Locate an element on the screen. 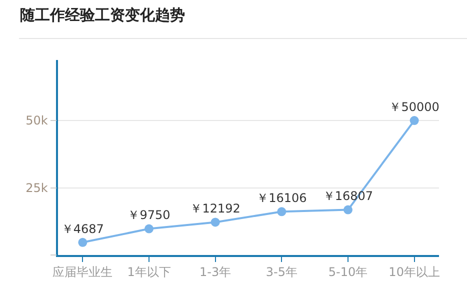 This screenshot has height=297, width=467. data-label: ￥16106 is located at coordinates (281, 198).